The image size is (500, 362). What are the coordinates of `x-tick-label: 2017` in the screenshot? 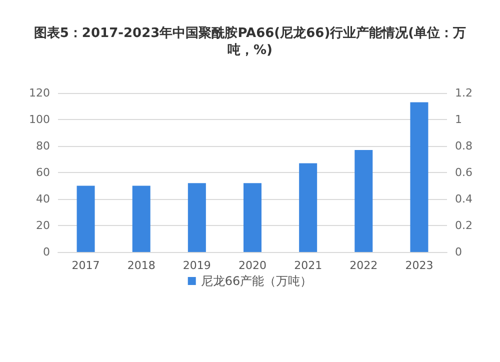 It's located at (86, 265).